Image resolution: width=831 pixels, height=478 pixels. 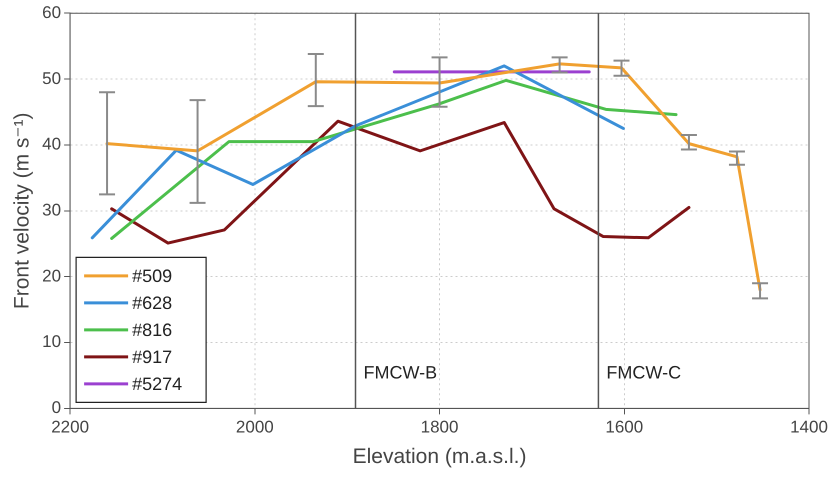 What do you see at coordinates (439, 426) in the screenshot?
I see `x-tick-label: 1800` at bounding box center [439, 426].